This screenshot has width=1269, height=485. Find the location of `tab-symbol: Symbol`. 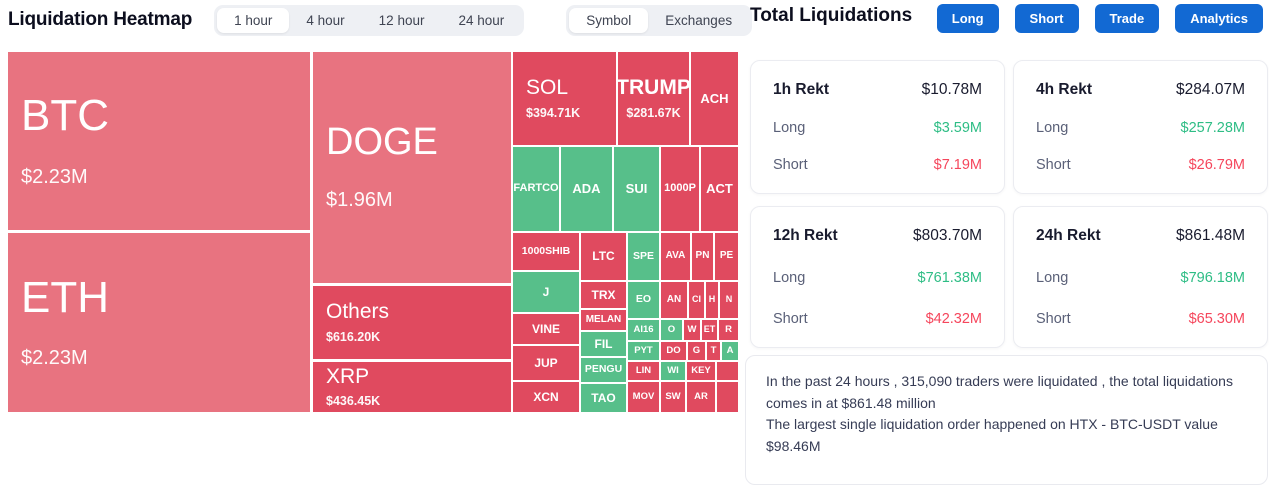

tab-symbol: Symbol is located at coordinates (609, 20).